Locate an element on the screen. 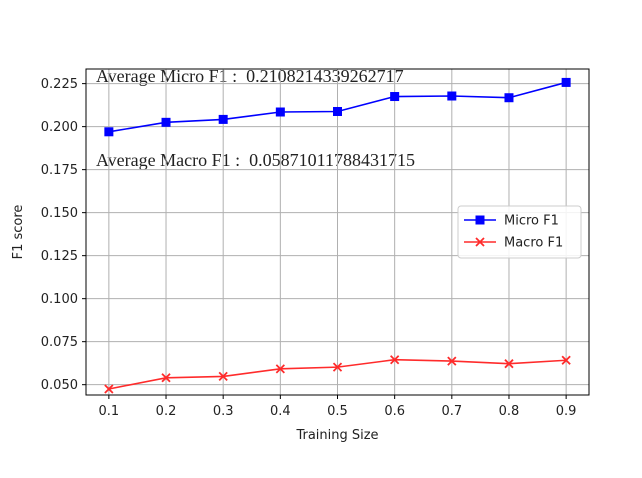 The width and height of the screenshot is (642, 478). legend: Micro F1 Macro F1 is located at coordinates (519, 232).